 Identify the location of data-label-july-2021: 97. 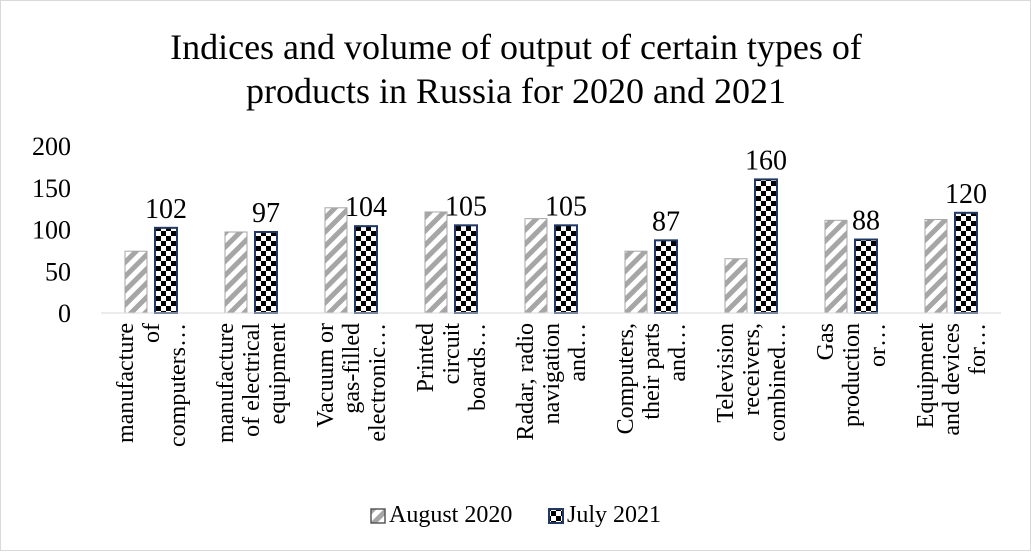
(266, 213).